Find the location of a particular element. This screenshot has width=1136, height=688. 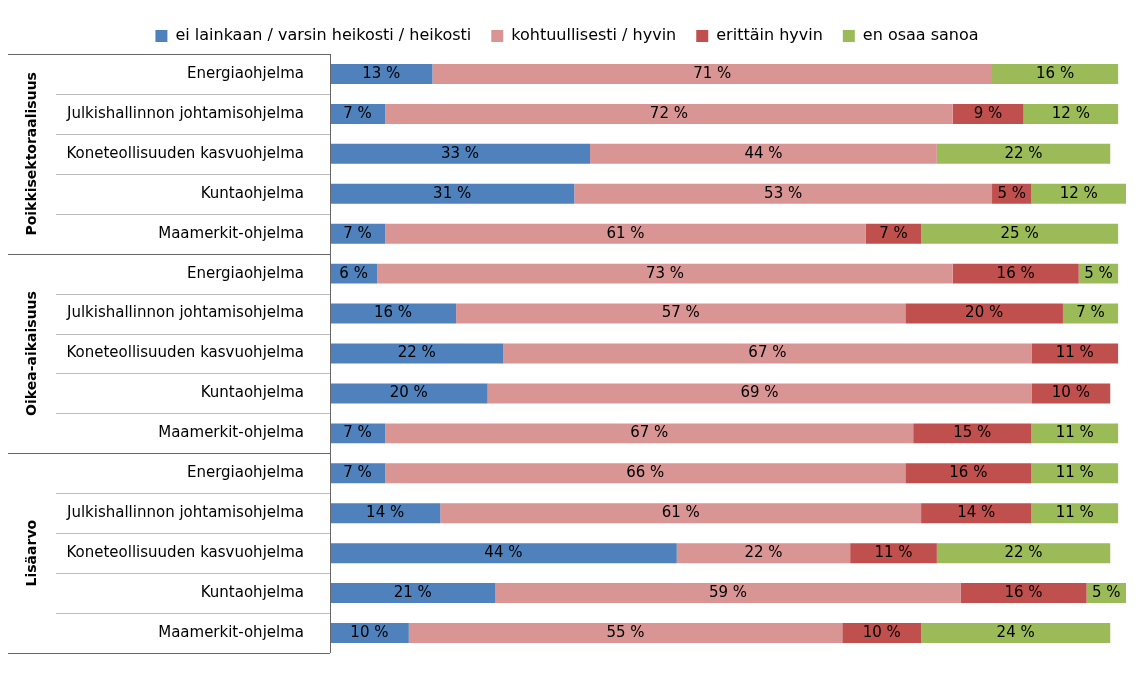

data-label: 55 % is located at coordinates (625, 631).